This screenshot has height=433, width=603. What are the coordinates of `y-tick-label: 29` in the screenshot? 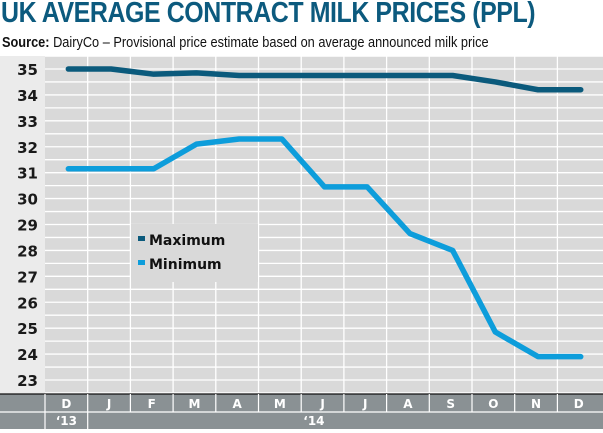 It's located at (27, 226).